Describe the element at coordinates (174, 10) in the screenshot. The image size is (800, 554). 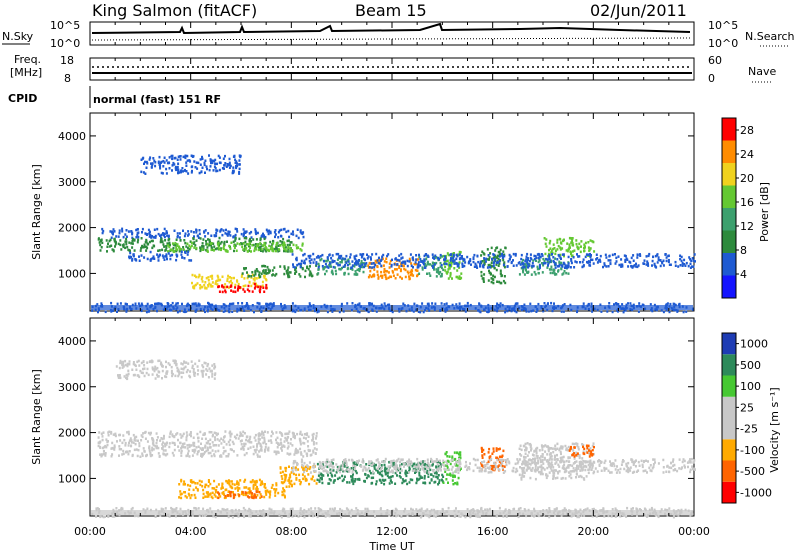
I see `station-title: King Salmon (fitACF)` at that location.